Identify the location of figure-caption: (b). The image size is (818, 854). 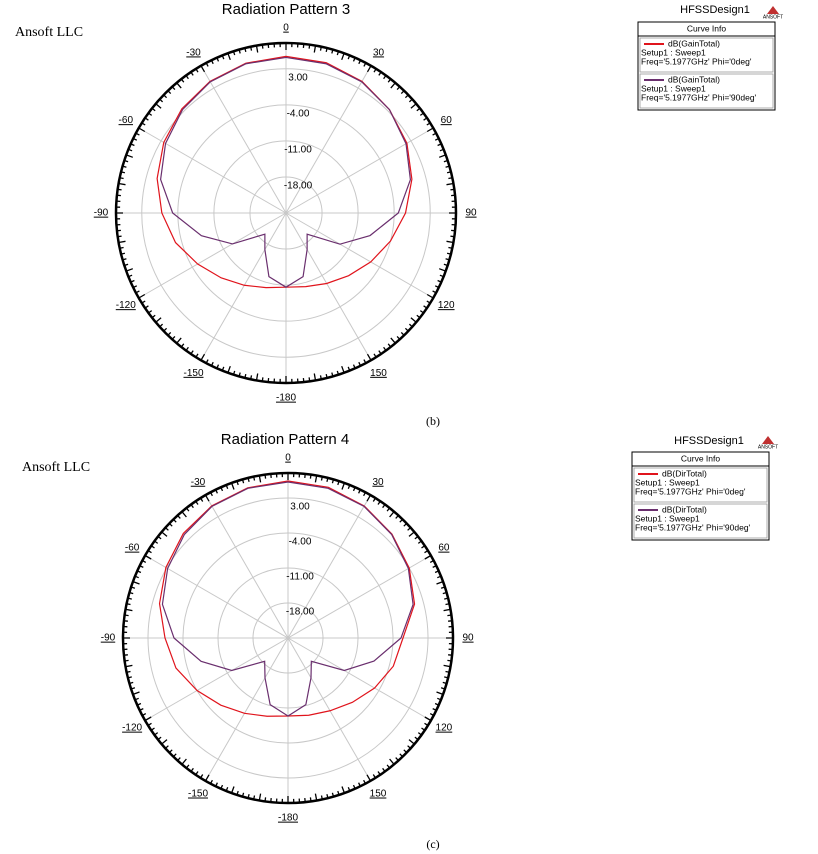
(433, 421).